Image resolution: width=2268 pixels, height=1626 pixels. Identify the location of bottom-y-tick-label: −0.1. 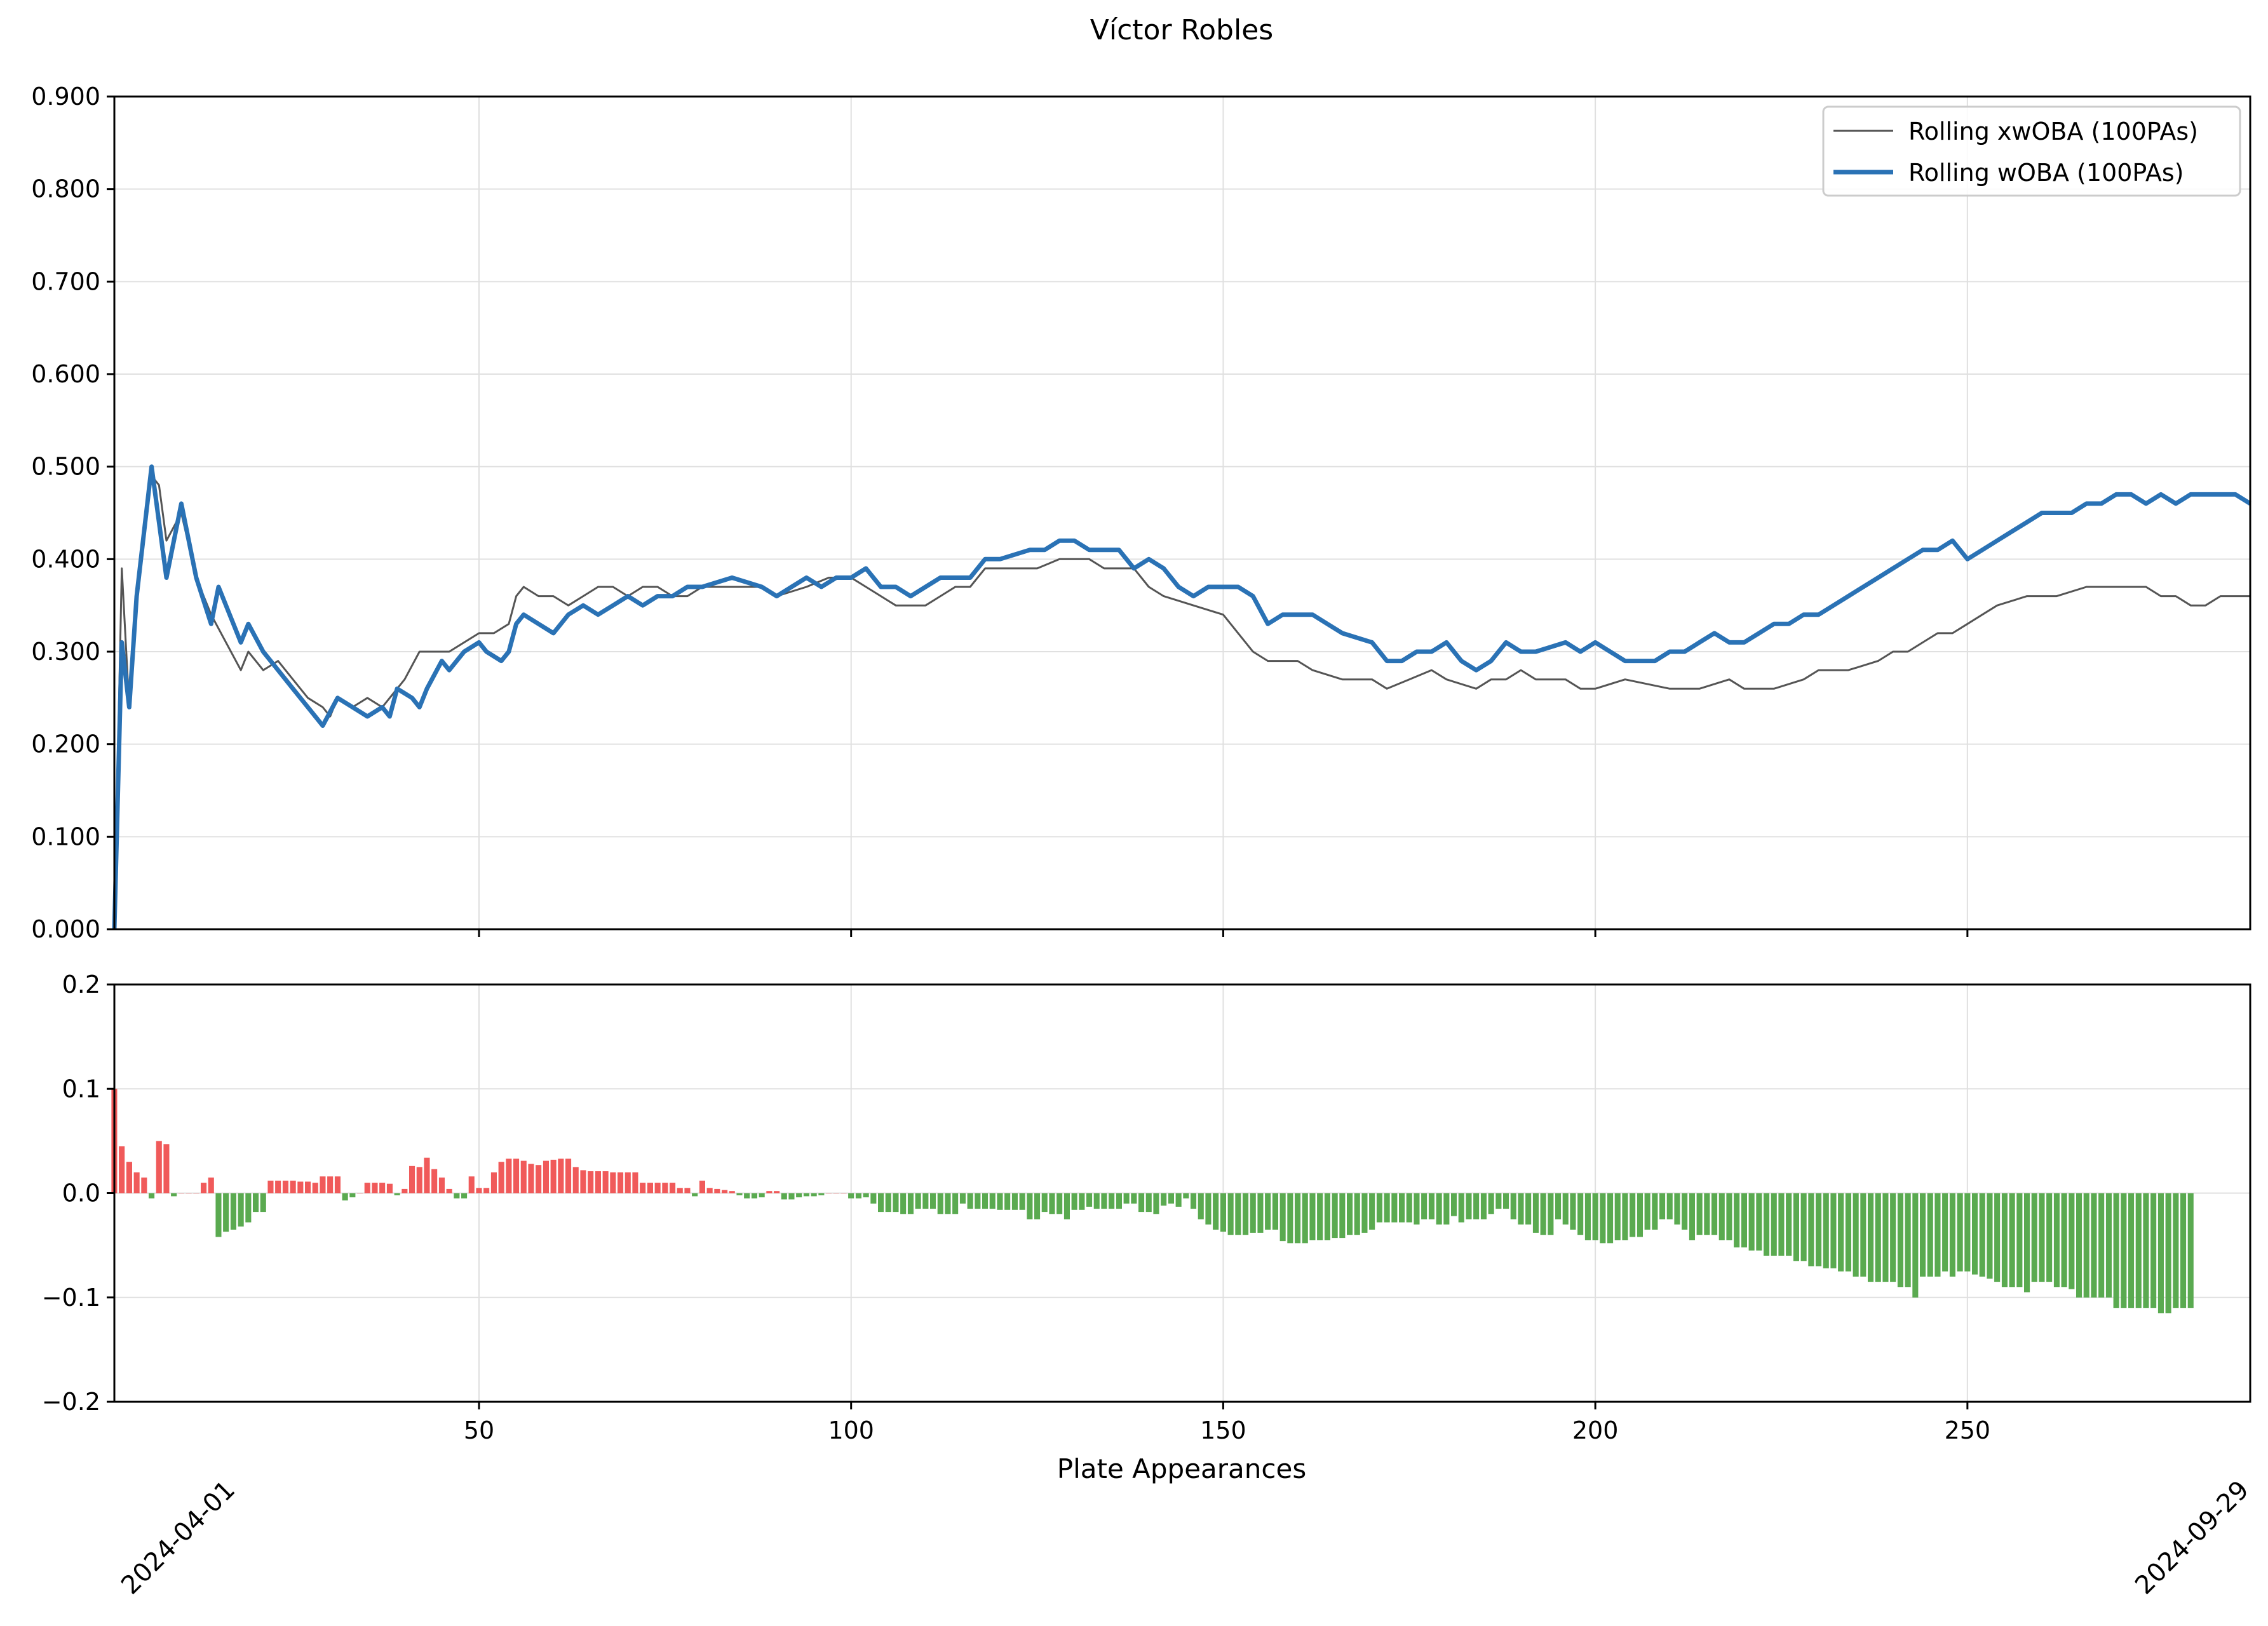
(71, 1298).